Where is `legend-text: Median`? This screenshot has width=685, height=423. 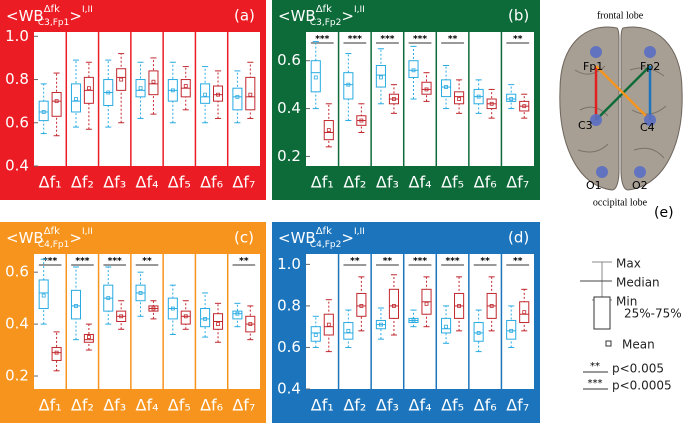
legend-text: Median is located at coordinates (638, 283).